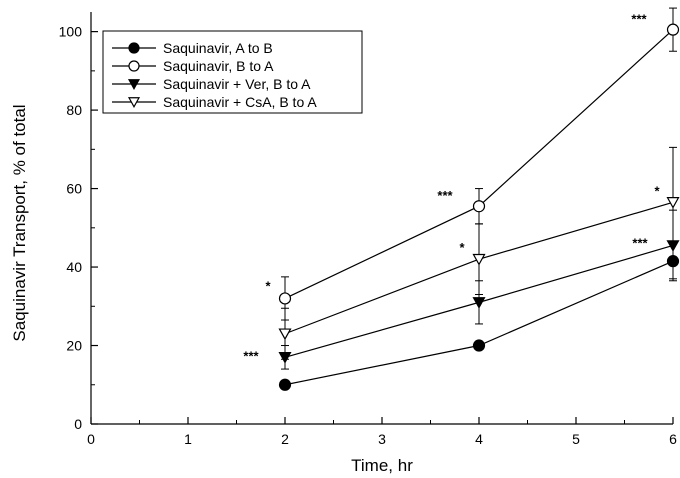  I want to click on x-tick-label: 4, so click(479, 439).